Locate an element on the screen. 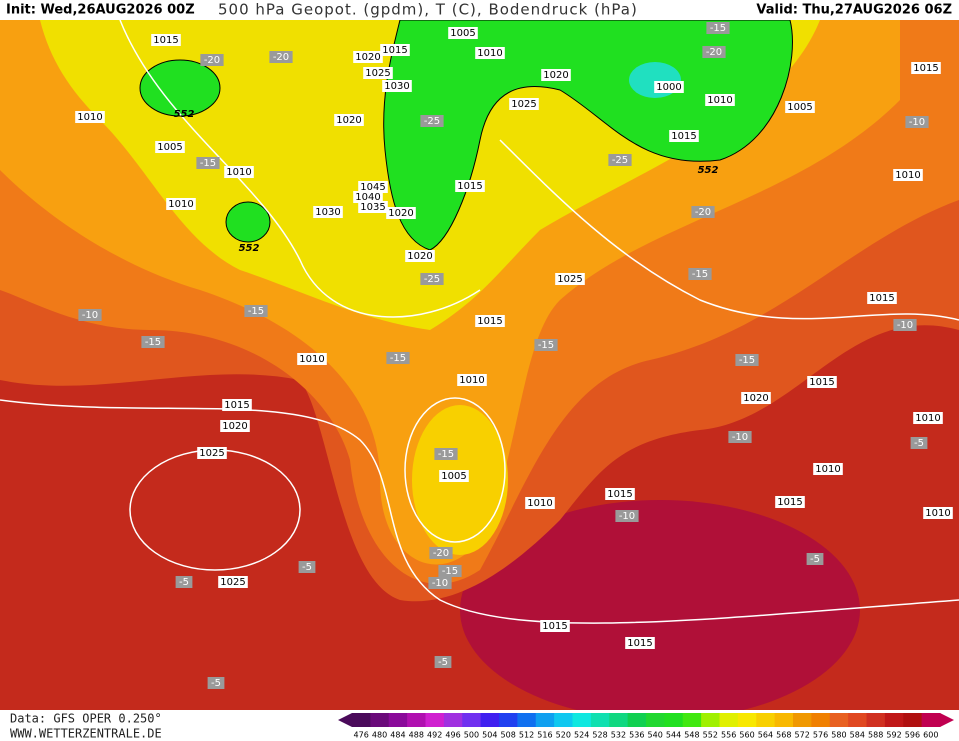  colorbar-label: 556 is located at coordinates (728, 735).